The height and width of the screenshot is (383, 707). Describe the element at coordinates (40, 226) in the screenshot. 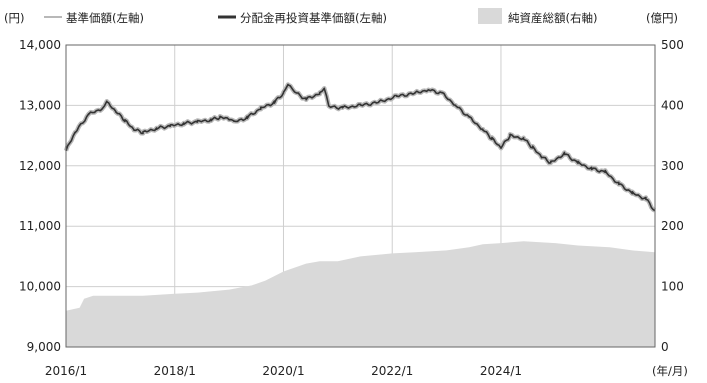

I see `left-axis-tick-label: 11,000` at that location.